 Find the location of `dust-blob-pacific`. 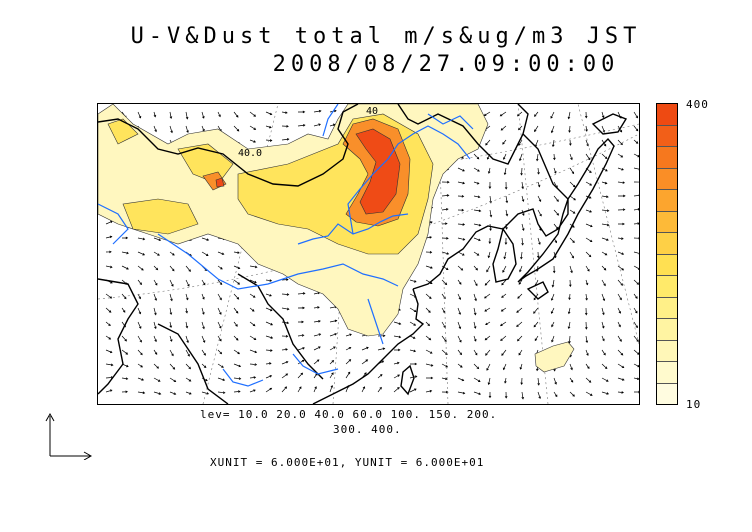

dust-blob-pacific is located at coordinates (554, 357).